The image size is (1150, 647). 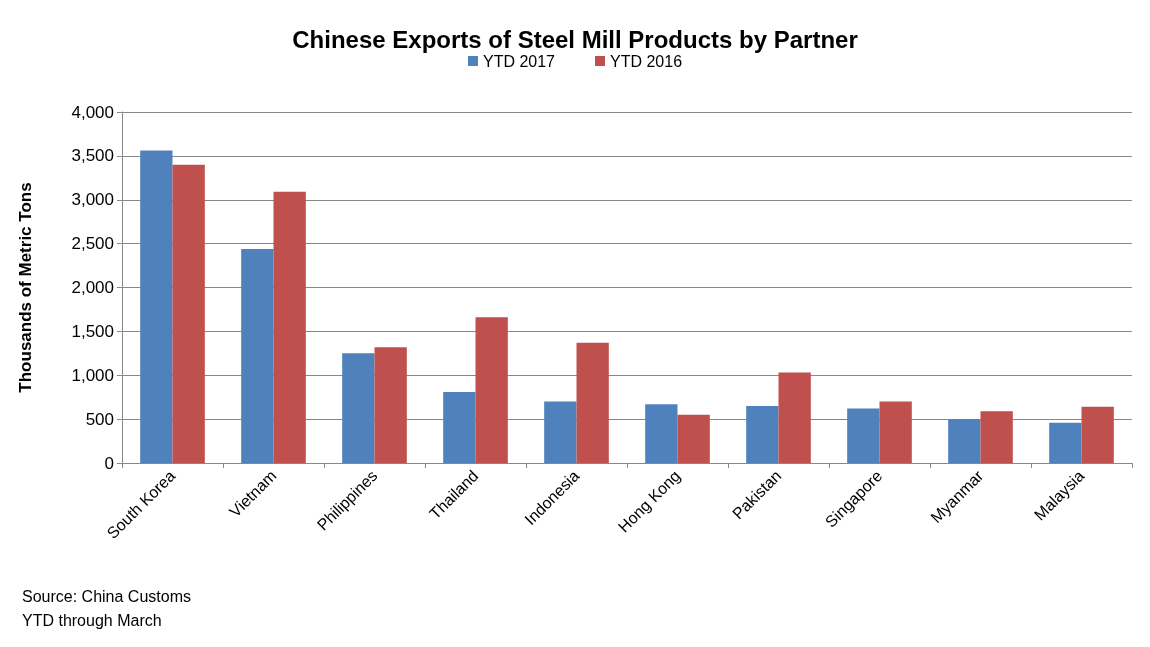 I want to click on y-tick-label: 2,000, so click(x=92, y=287).